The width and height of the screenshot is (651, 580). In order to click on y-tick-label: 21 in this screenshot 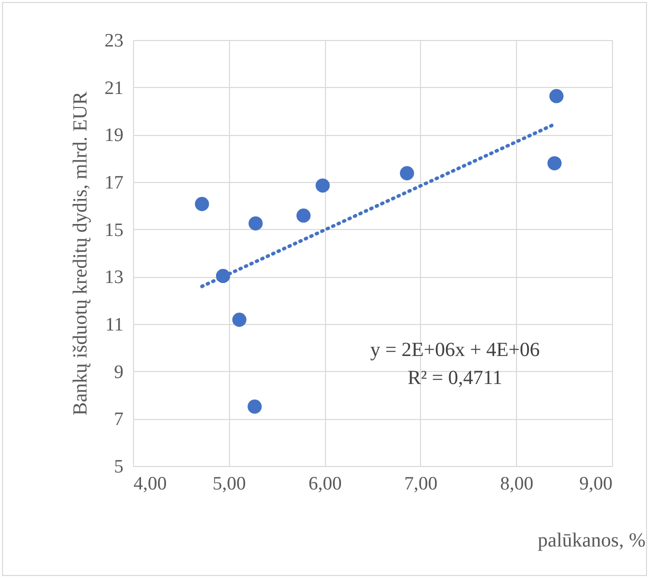, I will do `click(114, 88)`.